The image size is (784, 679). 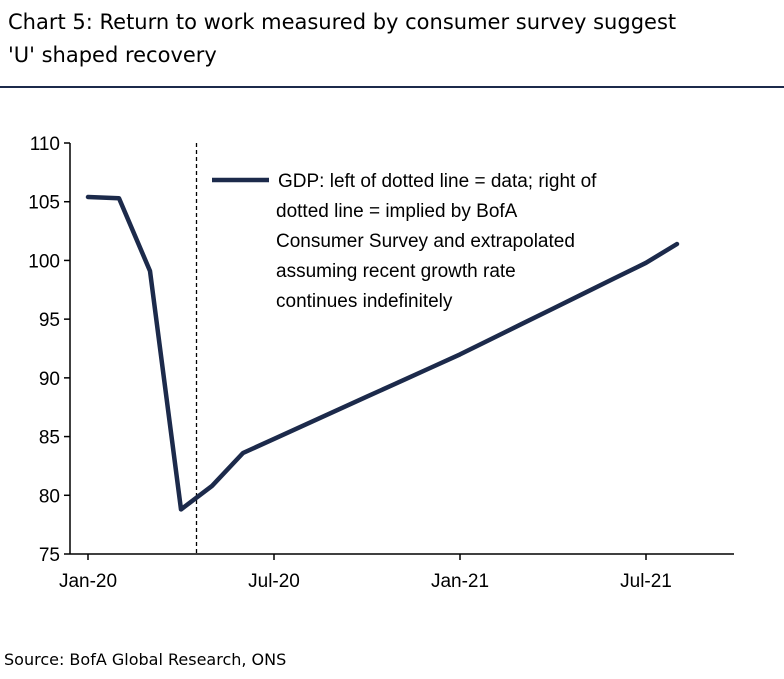 What do you see at coordinates (44, 203) in the screenshot?
I see `y-tick-label: 105` at bounding box center [44, 203].